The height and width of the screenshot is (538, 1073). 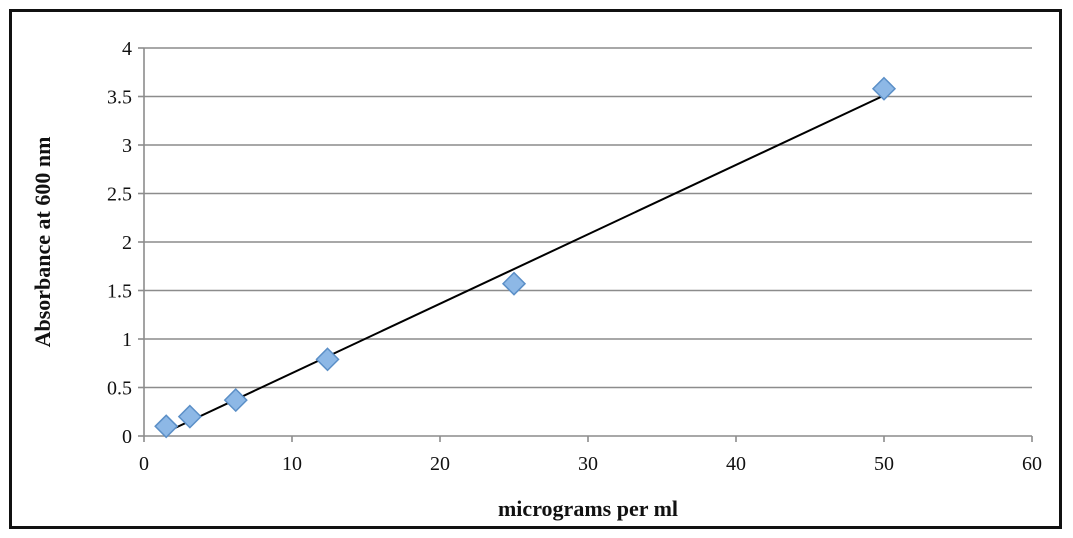 I want to click on y-tick-label: 2, so click(x=127, y=243).